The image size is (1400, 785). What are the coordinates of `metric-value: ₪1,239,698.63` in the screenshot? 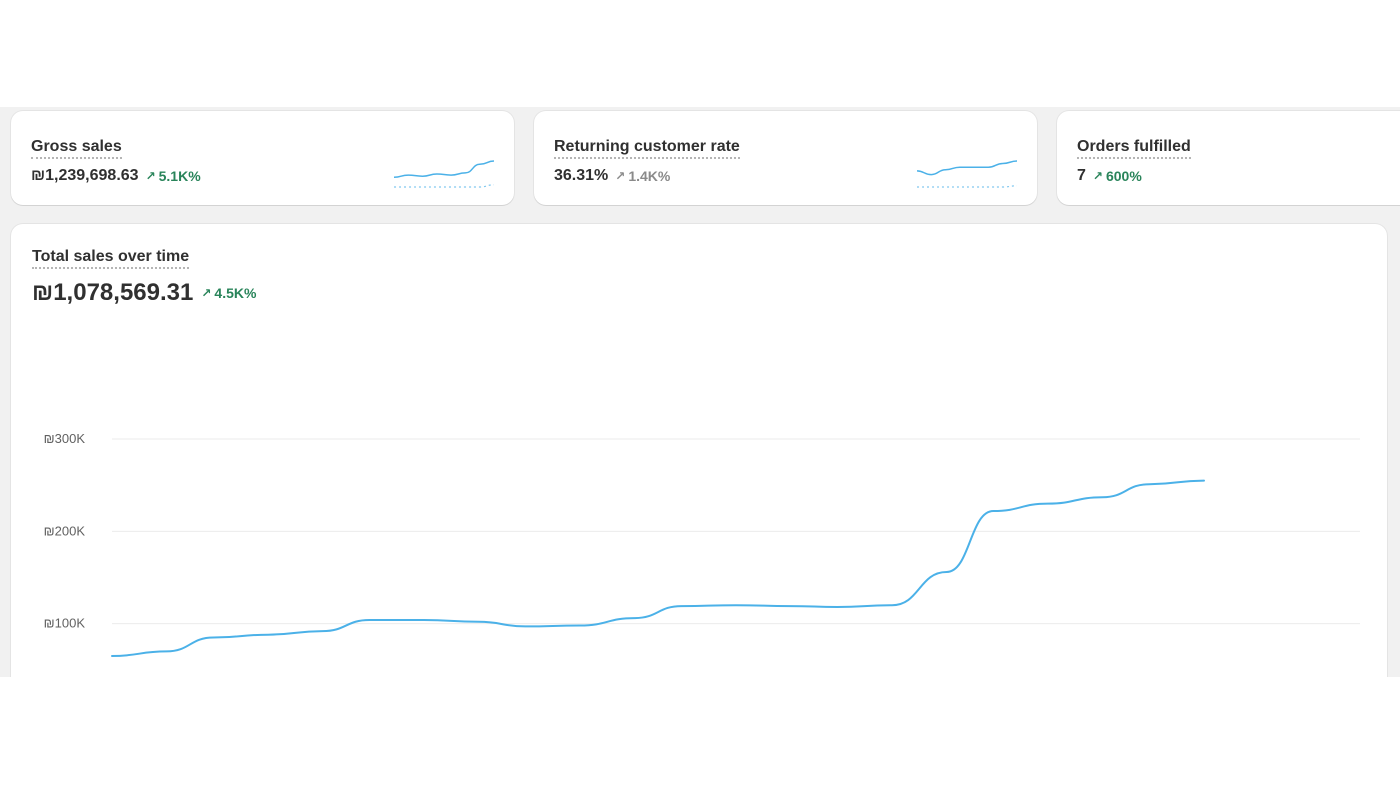 It's located at (85, 175).